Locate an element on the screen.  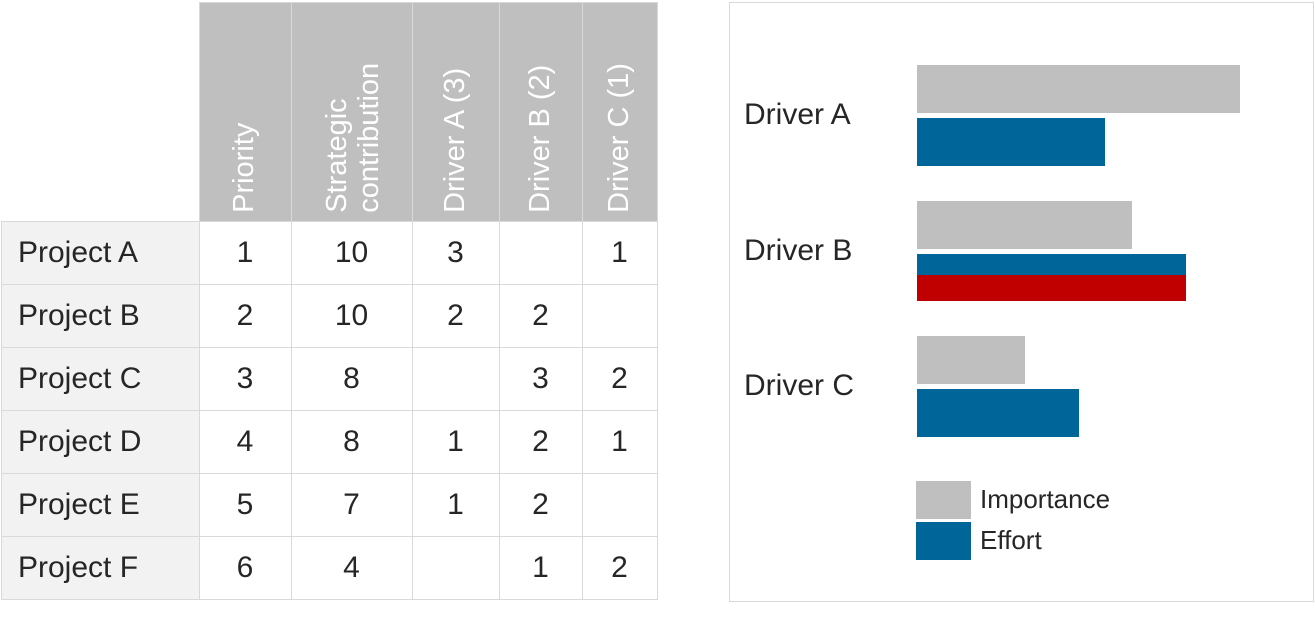
project-label: Project F is located at coordinates (100, 568).